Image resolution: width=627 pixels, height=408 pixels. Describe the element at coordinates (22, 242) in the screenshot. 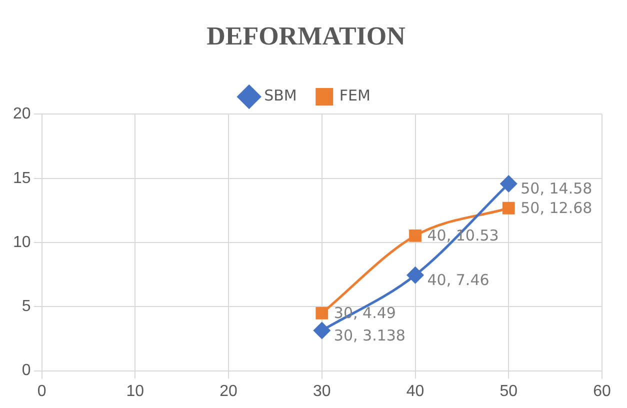

I see `y-tick-label: 10` at that location.